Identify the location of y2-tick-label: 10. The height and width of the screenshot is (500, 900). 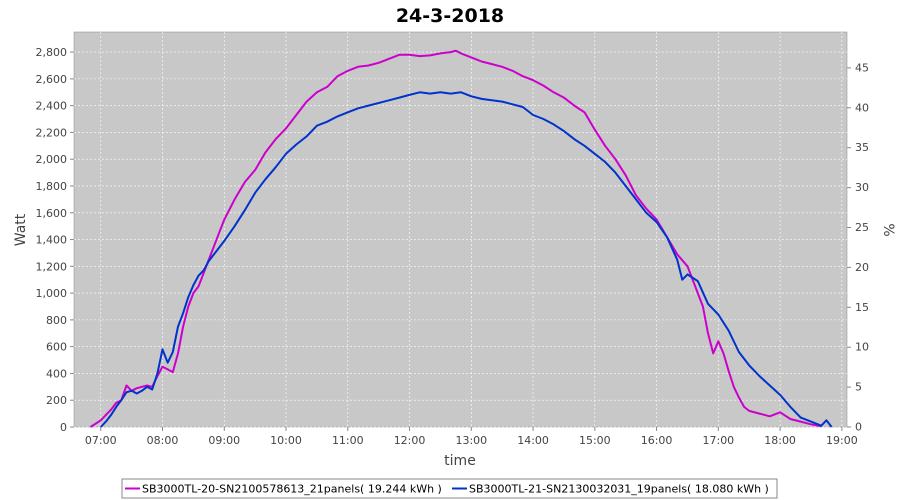
(862, 347).